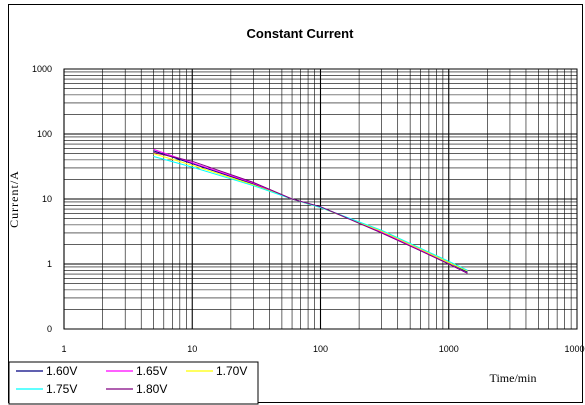  I want to click on legend: 1.60V 1.65V 1.70V 1.75V 1.80V, so click(133, 383).